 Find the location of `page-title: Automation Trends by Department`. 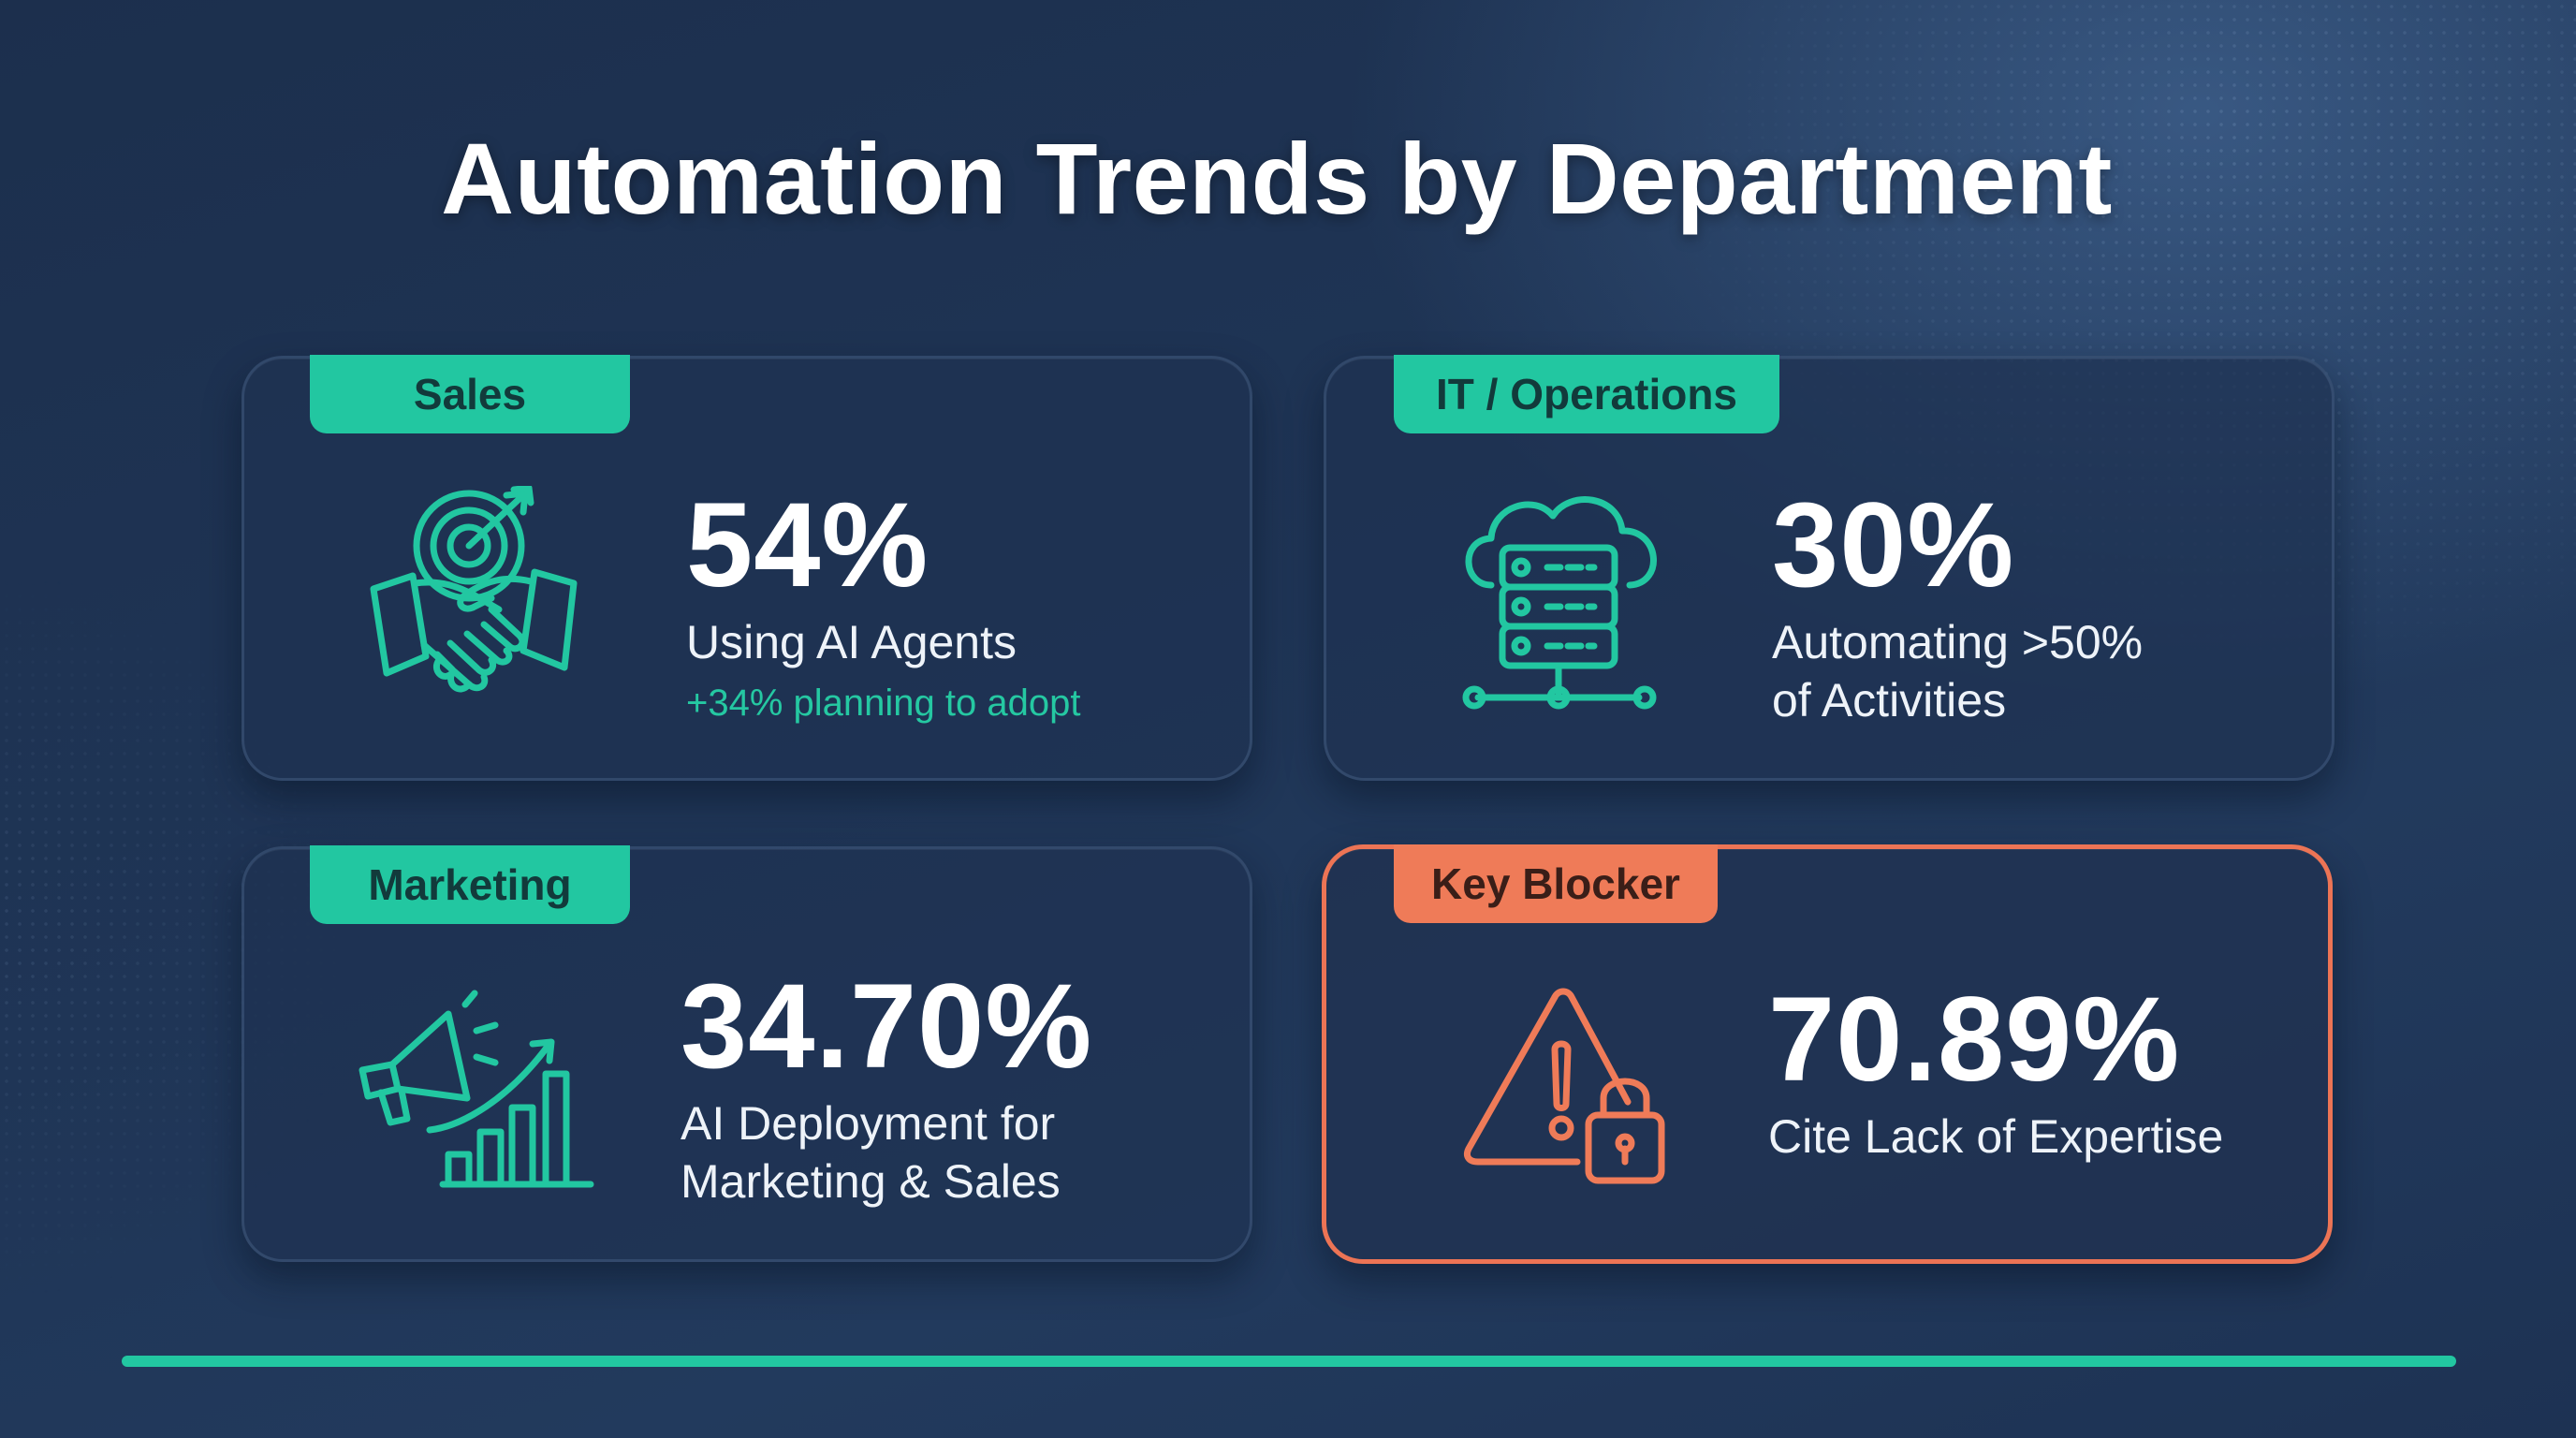

page-title: Automation Trends by Department is located at coordinates (1277, 178).